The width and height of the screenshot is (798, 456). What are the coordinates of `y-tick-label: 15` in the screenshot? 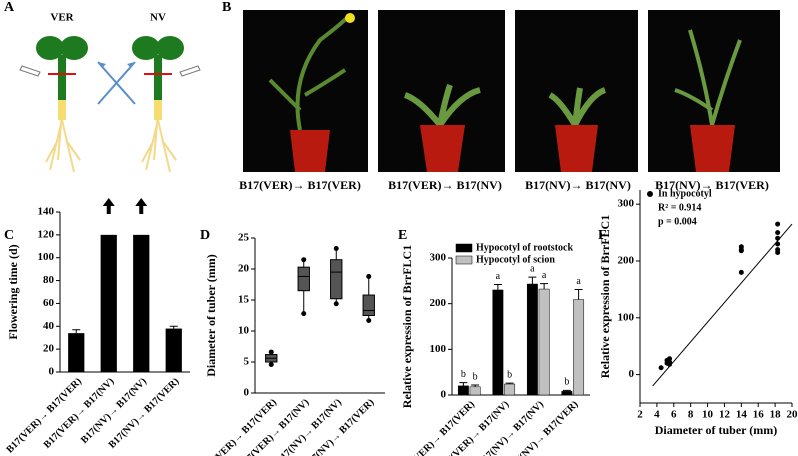 It's located at (244, 300).